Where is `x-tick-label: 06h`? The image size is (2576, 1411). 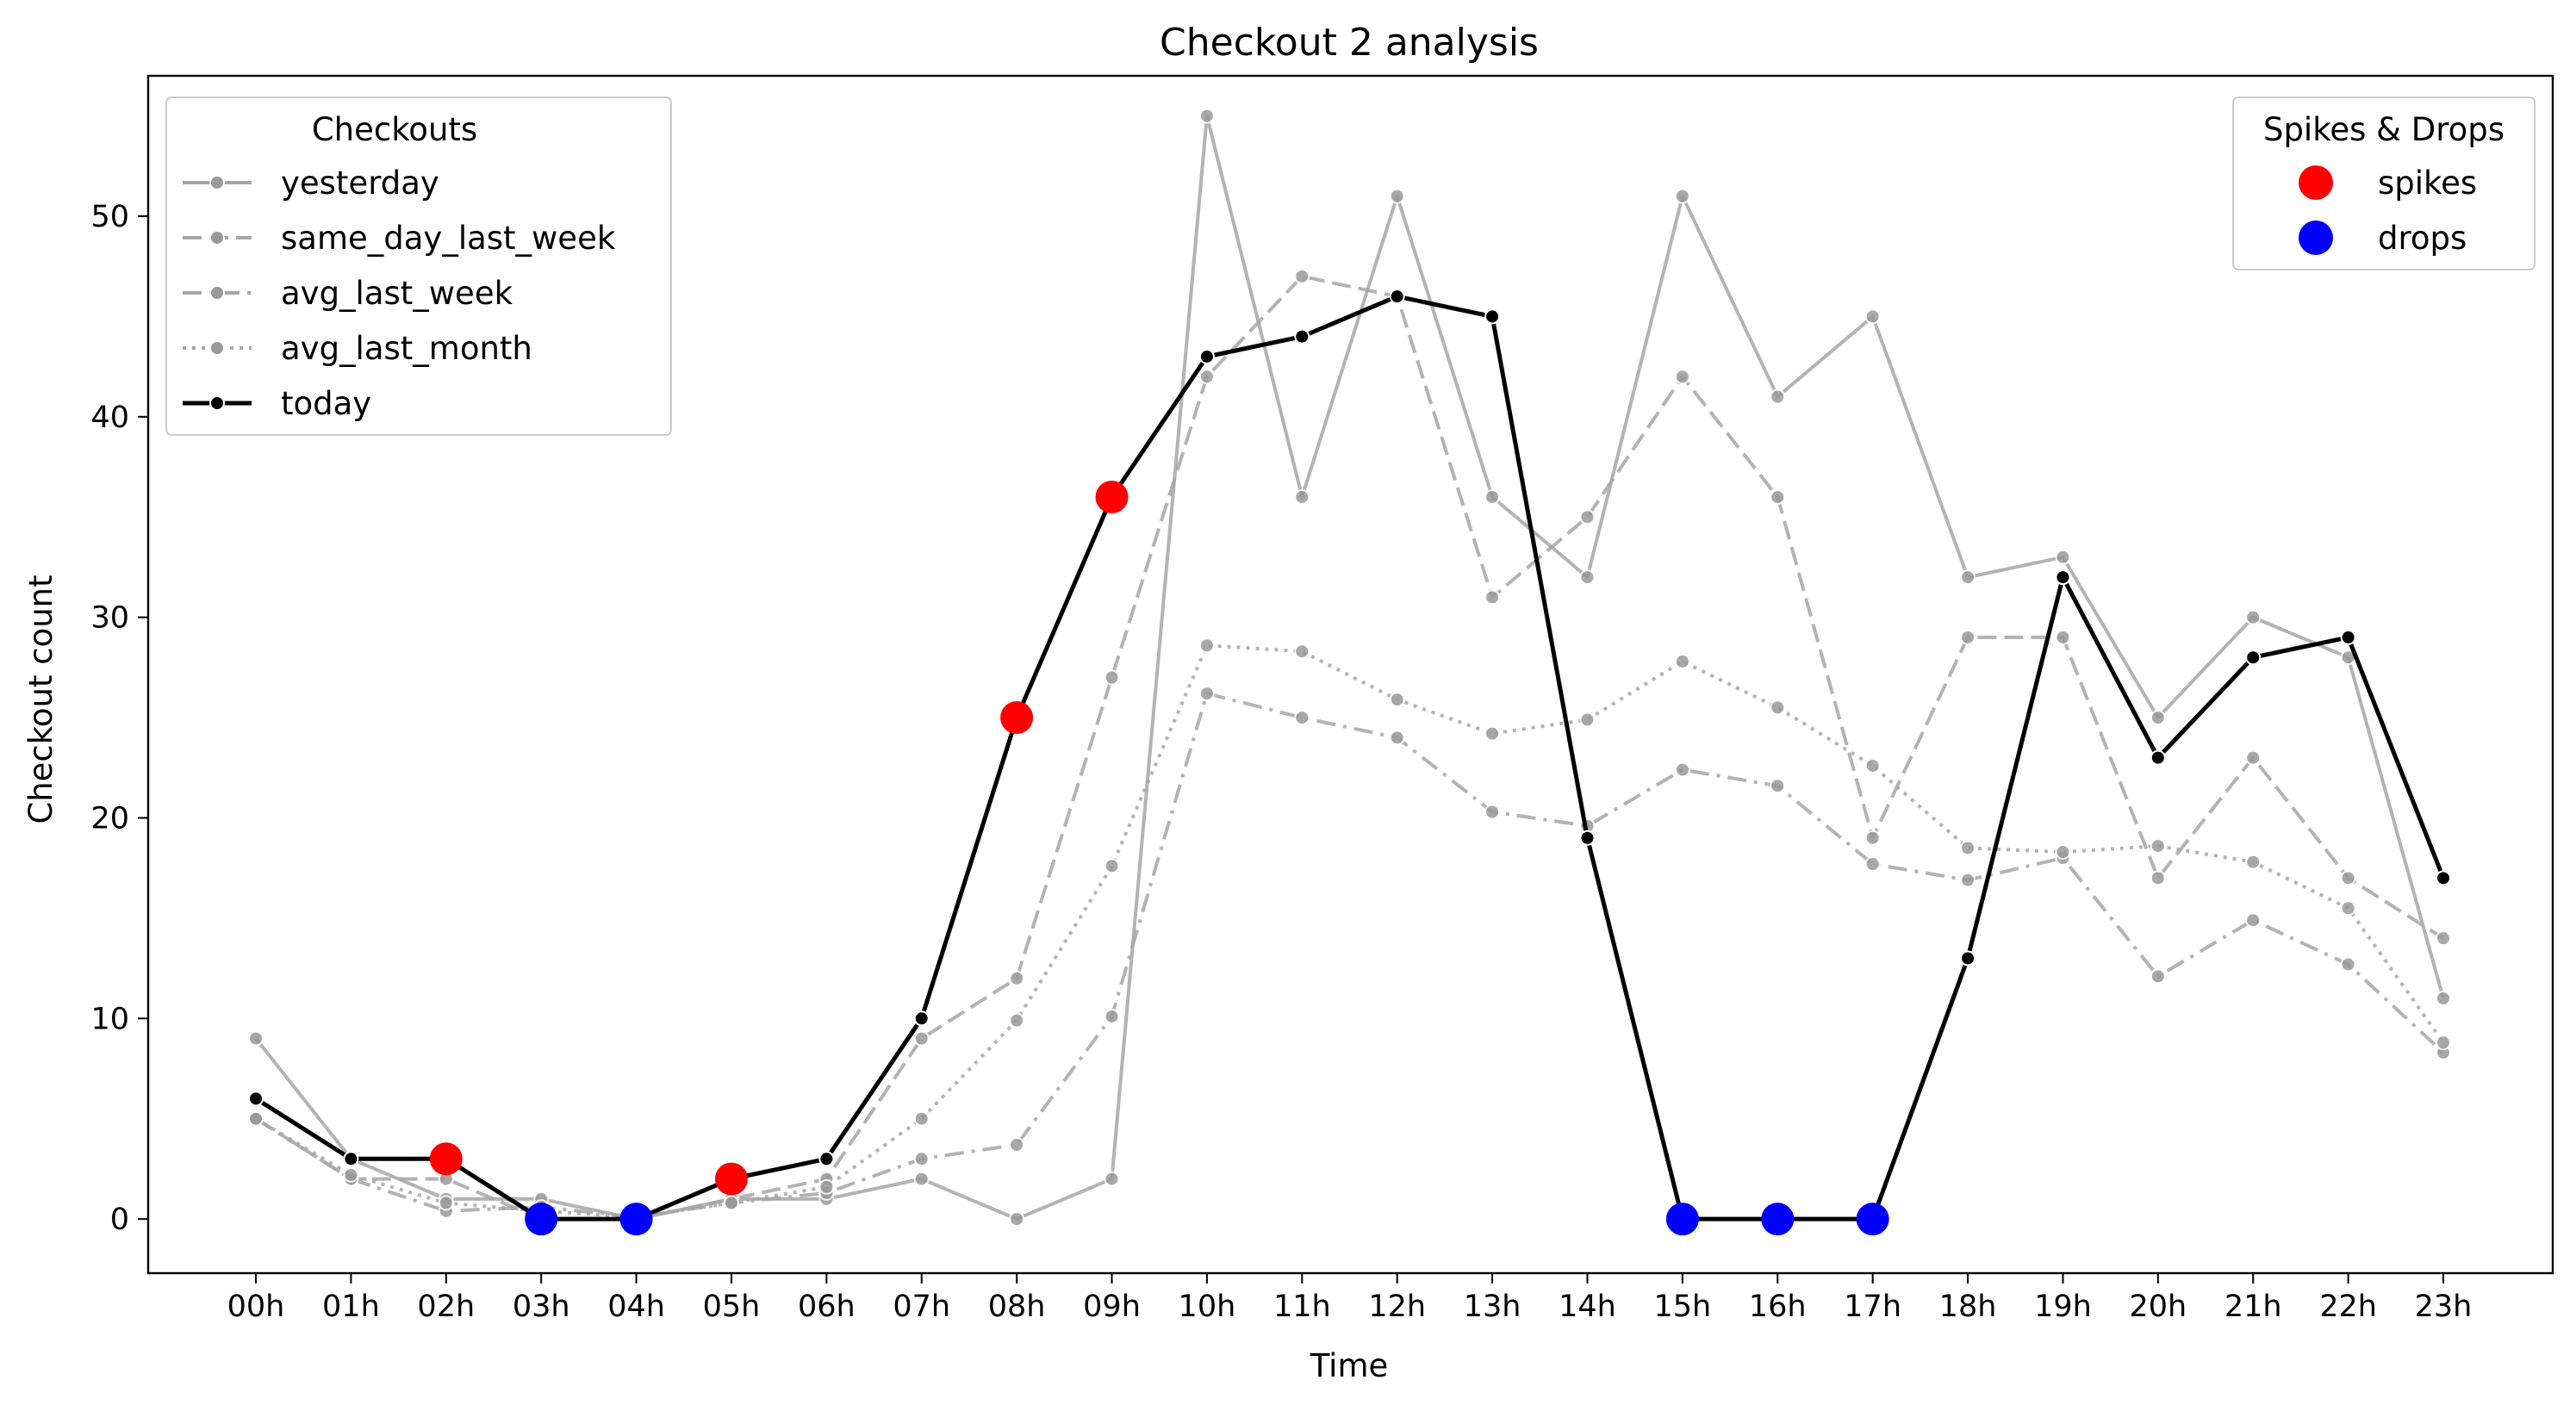 x-tick-label: 06h is located at coordinates (827, 1307).